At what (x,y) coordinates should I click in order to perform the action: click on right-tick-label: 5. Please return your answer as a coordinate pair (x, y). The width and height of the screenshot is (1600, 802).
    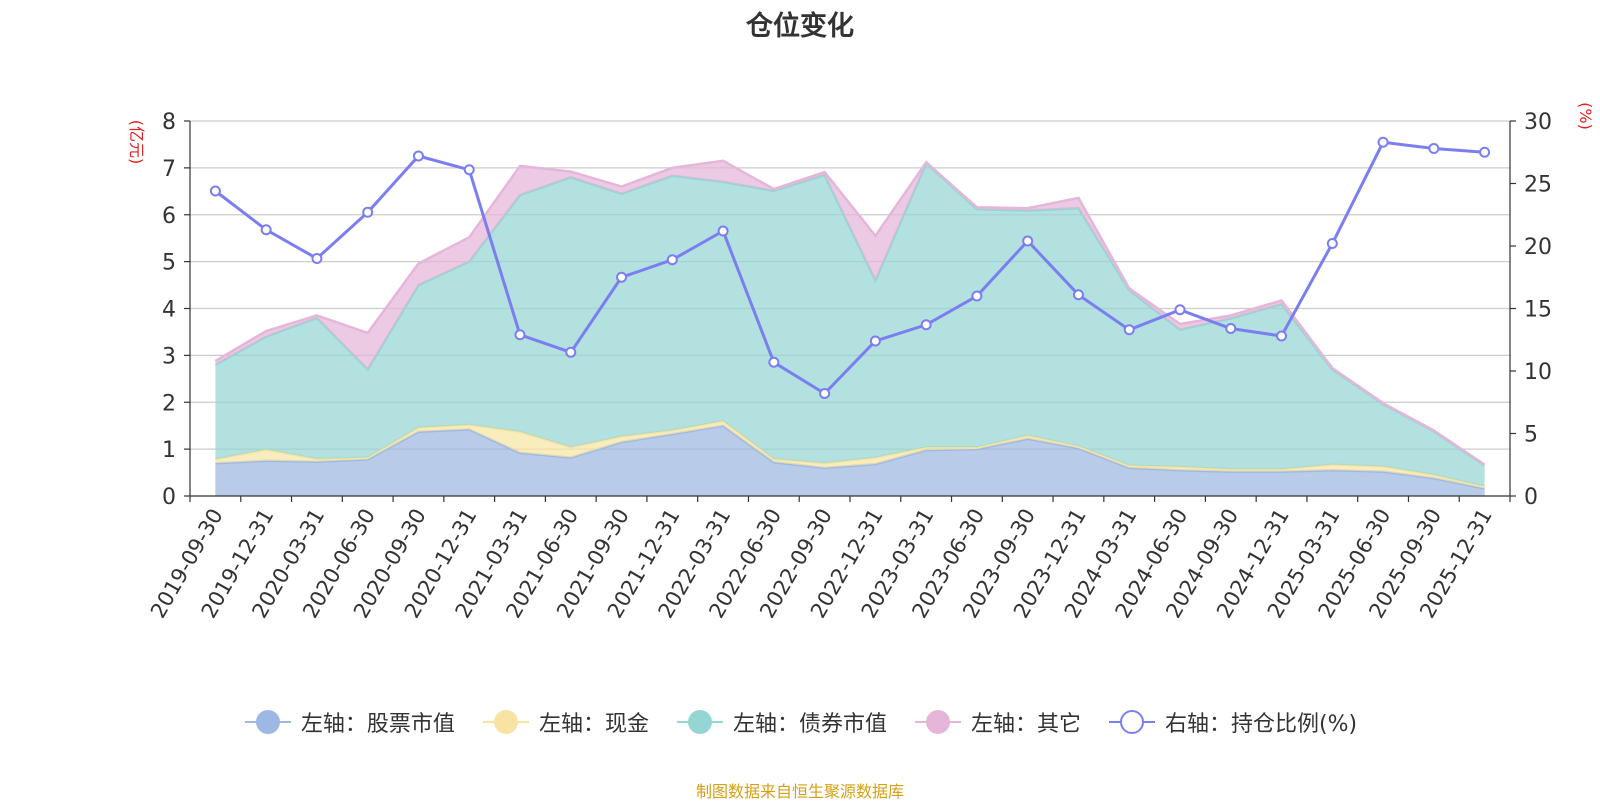
    Looking at the image, I should click on (1531, 435).